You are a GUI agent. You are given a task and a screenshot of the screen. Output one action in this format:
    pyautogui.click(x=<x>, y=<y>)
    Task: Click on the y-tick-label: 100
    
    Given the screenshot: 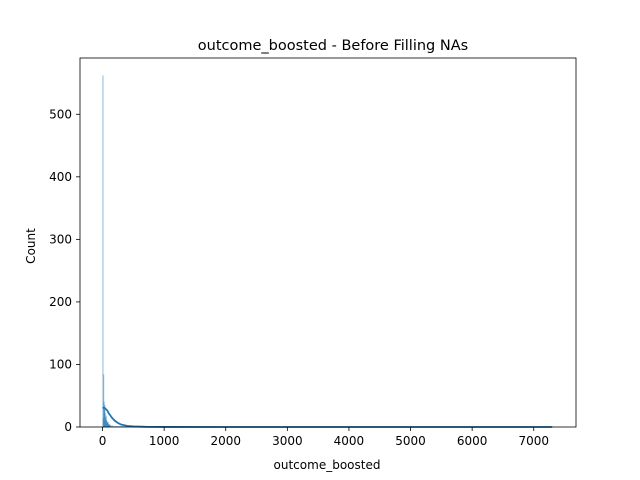 What is the action you would take?
    pyautogui.click(x=60, y=364)
    